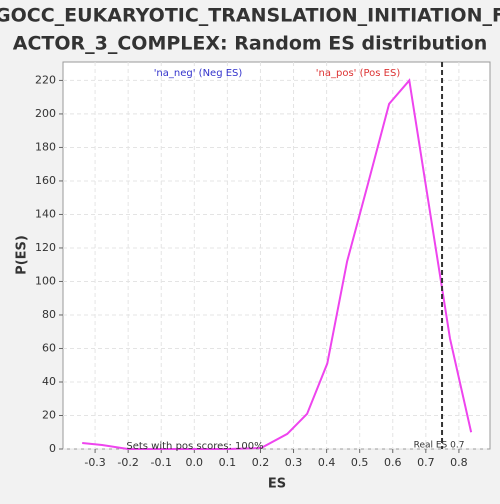 Image resolution: width=500 pixels, height=504 pixels. I want to click on y-tick-label: 200, so click(45, 113).